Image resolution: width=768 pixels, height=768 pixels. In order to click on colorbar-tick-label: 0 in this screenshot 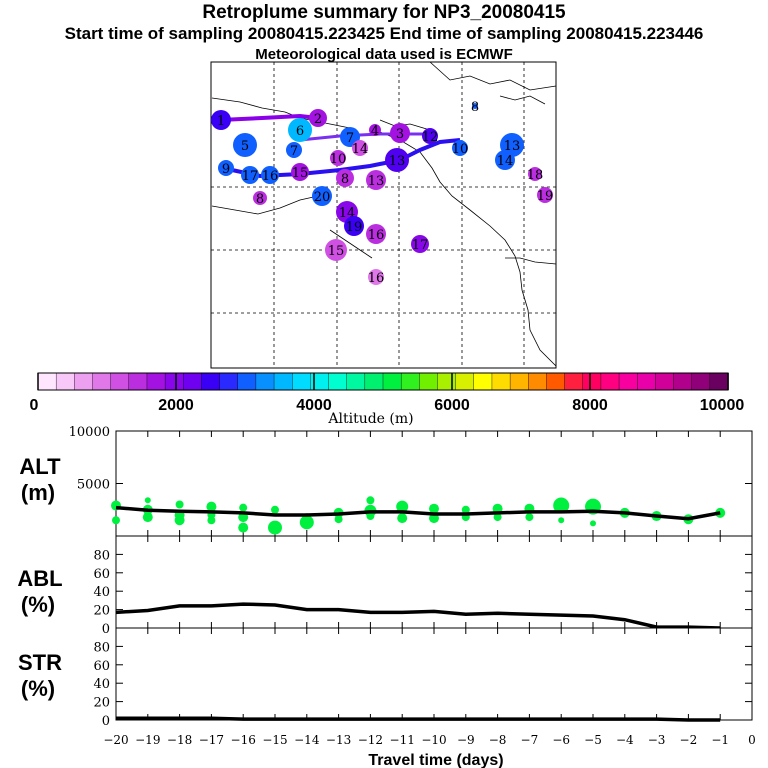, I will do `click(34, 405)`.